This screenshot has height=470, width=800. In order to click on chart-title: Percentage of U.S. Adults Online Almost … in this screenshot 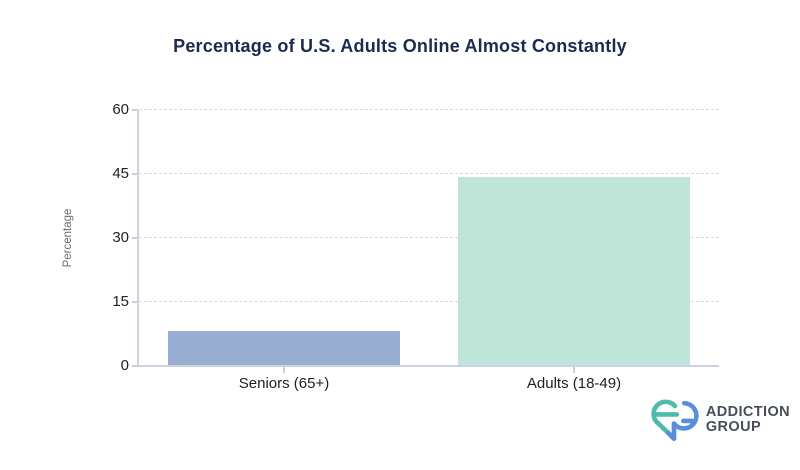, I will do `click(400, 46)`.